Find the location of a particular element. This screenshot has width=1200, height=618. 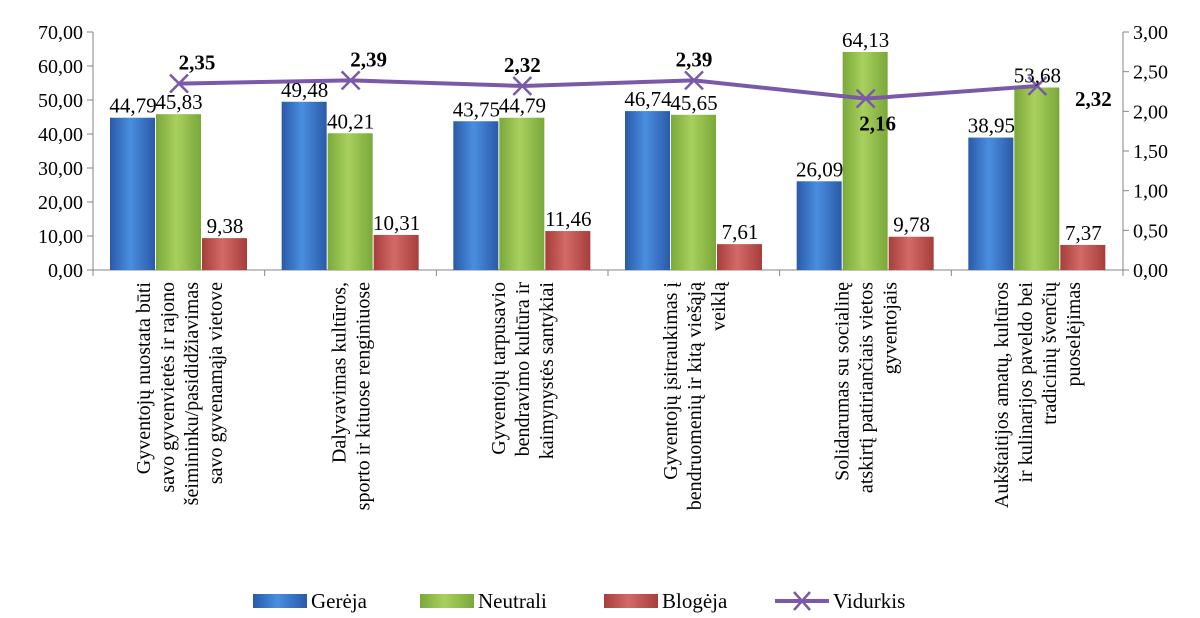

bar-label: 9,38 is located at coordinates (225, 226).